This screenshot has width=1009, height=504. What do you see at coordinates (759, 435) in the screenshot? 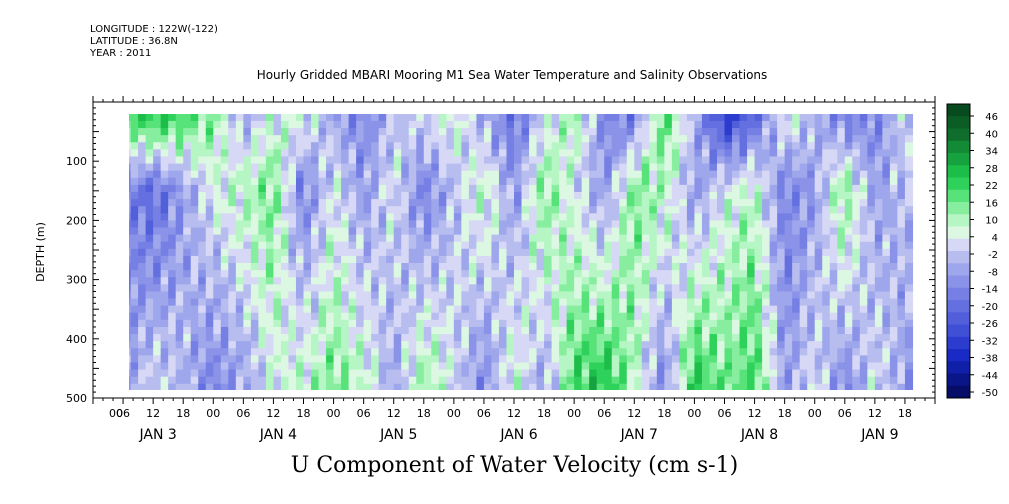
I see `x-day-label: JAN 8` at bounding box center [759, 435].